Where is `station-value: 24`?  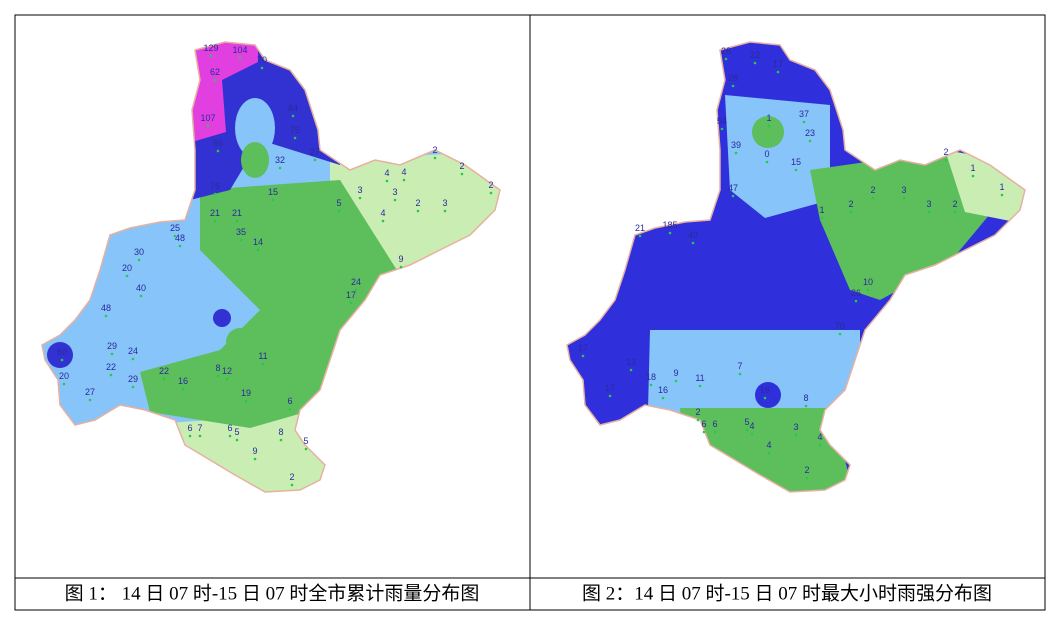
station-value: 24 is located at coordinates (133, 351).